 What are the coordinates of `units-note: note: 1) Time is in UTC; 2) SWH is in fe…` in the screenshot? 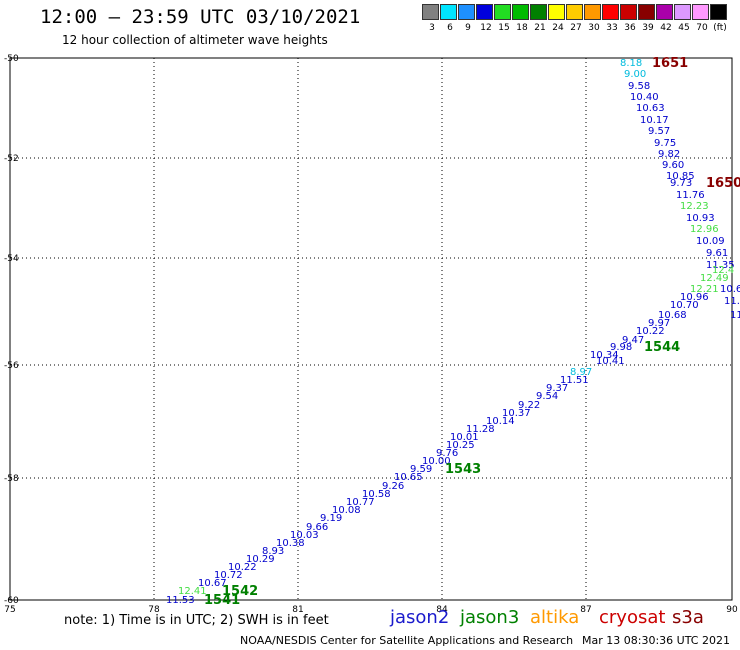 It's located at (196, 620).